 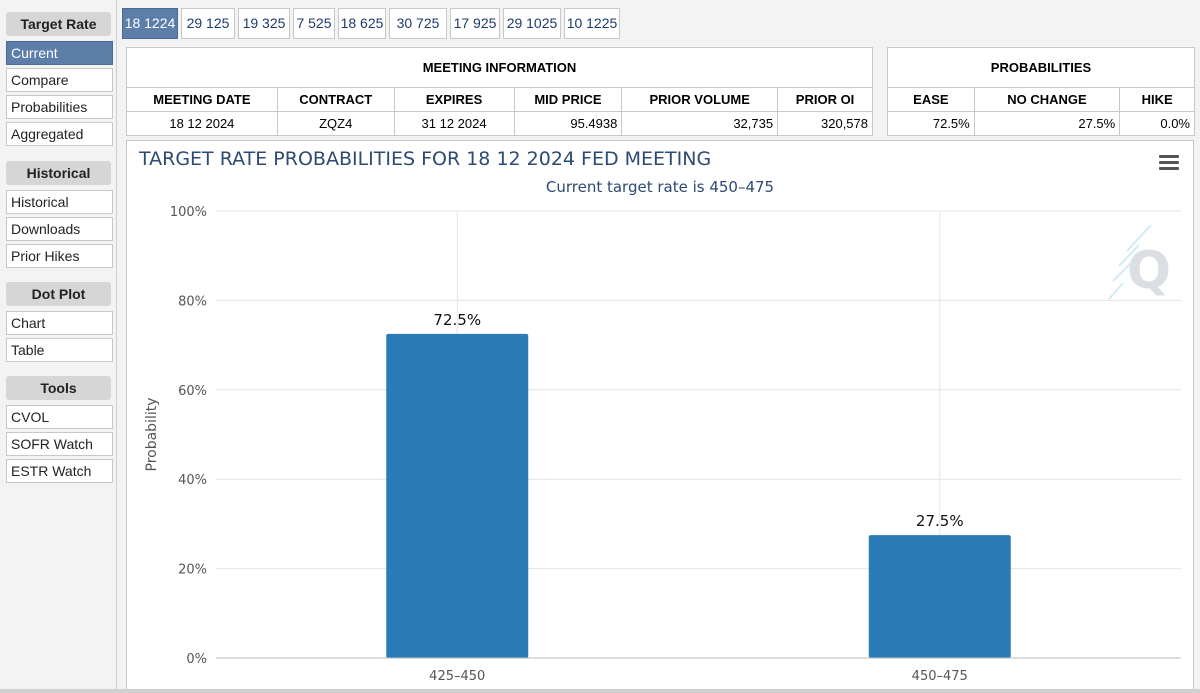 What do you see at coordinates (59, 323) in the screenshot?
I see `sidebar-item-chart: Chart` at bounding box center [59, 323].